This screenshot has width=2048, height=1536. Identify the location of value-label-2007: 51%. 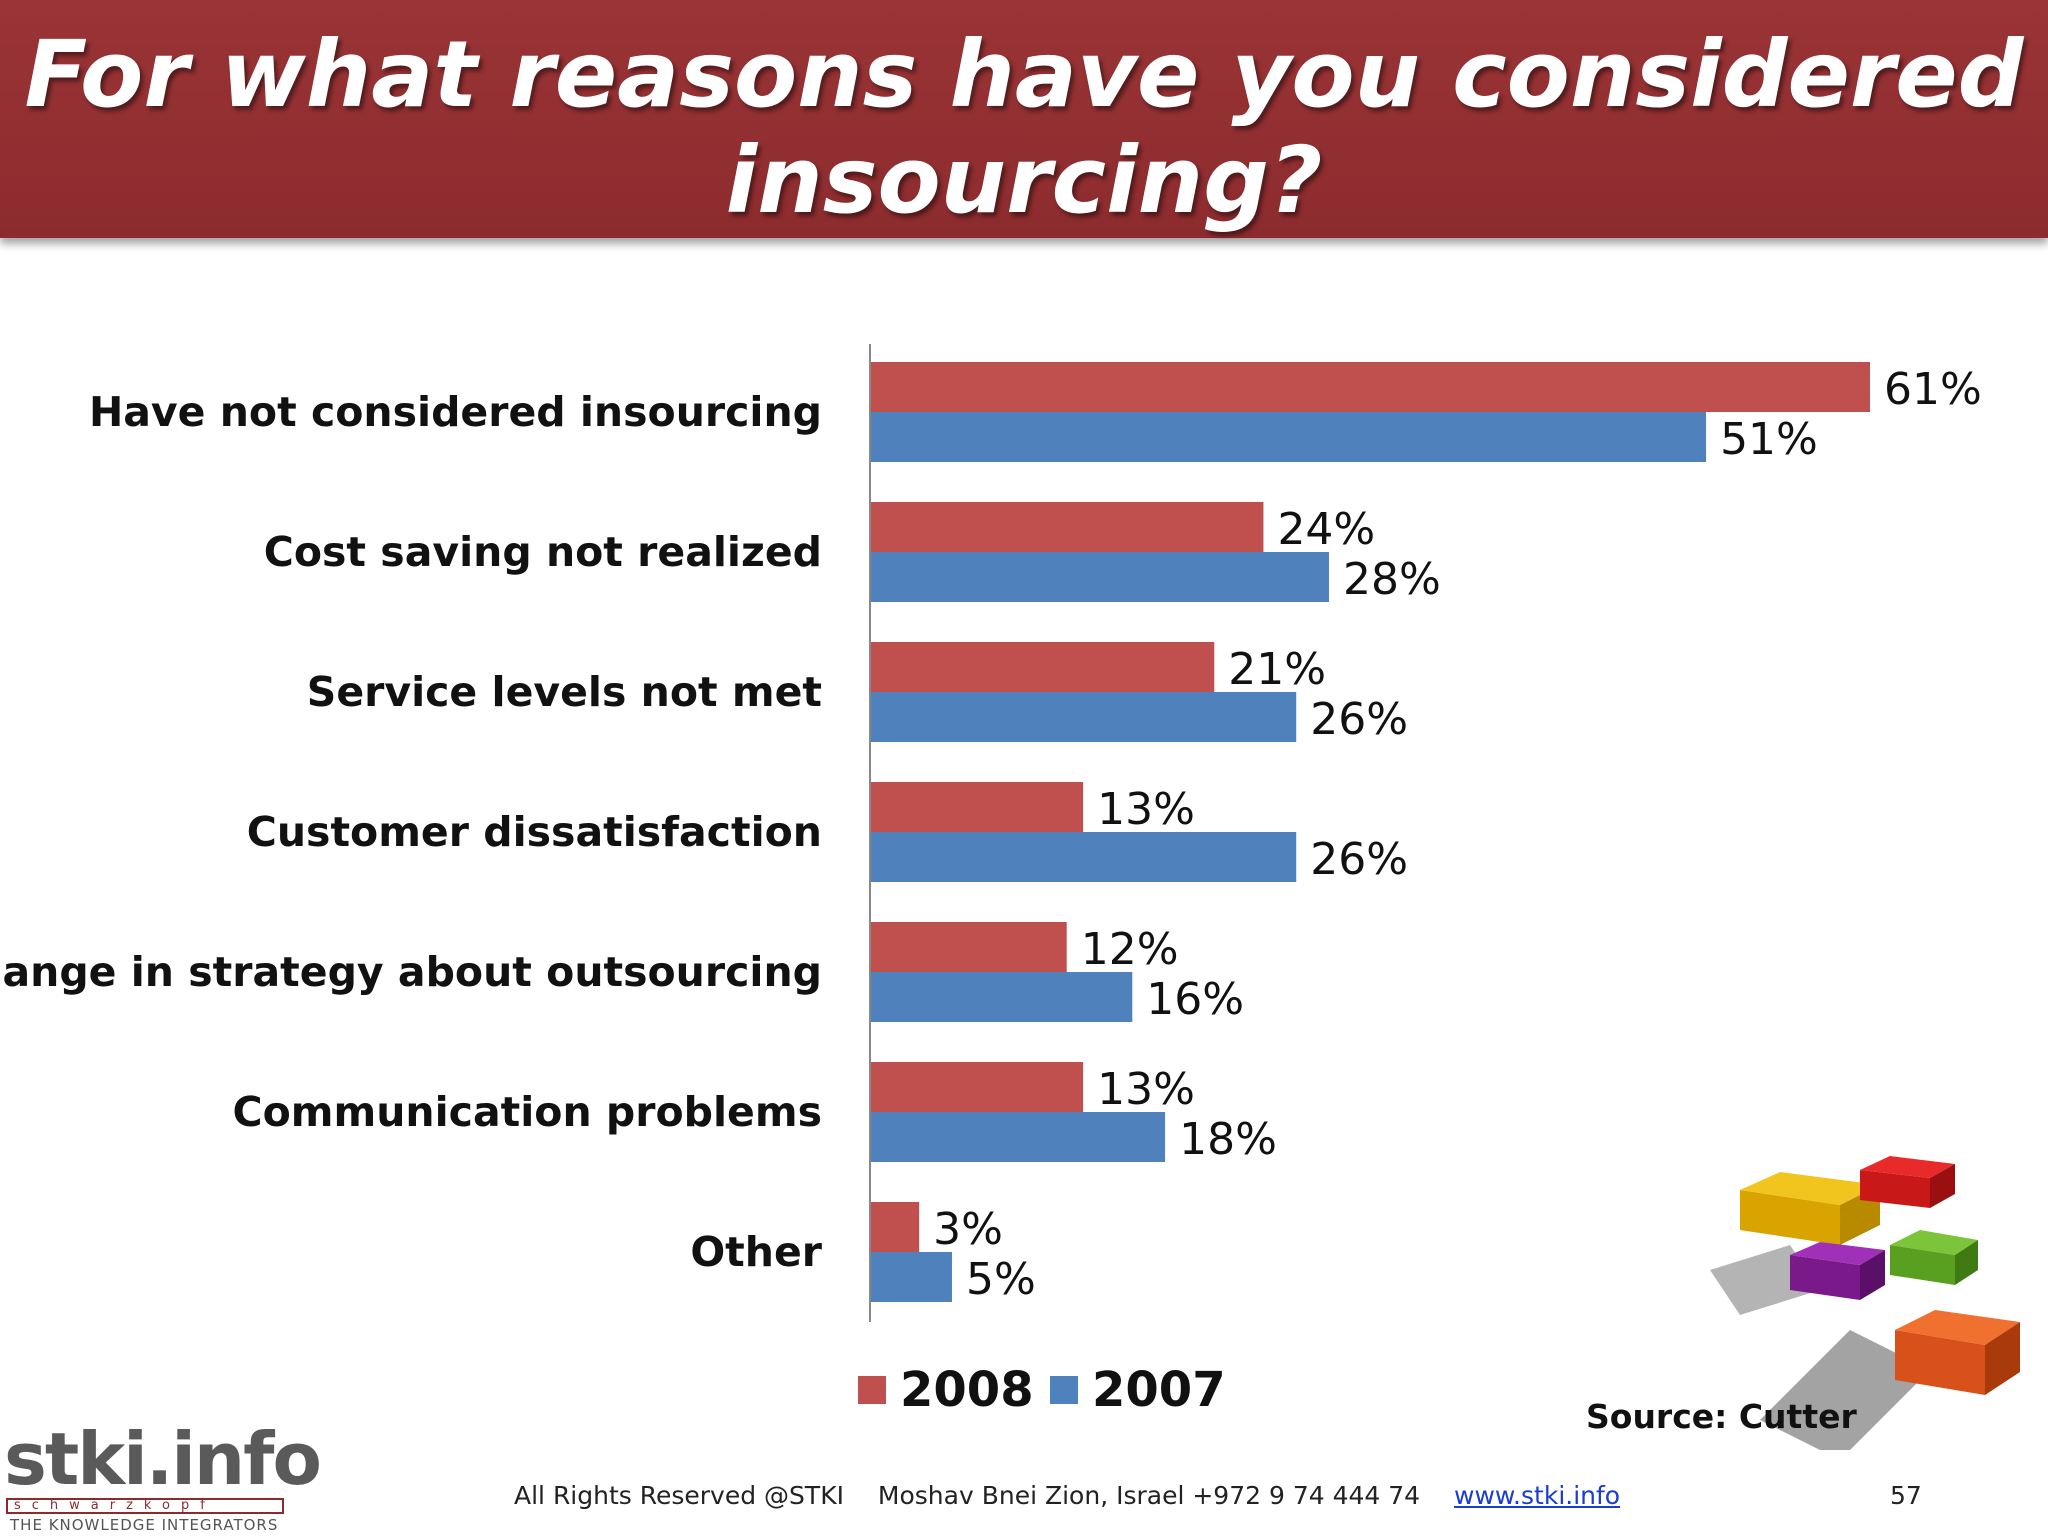
(1769, 439).